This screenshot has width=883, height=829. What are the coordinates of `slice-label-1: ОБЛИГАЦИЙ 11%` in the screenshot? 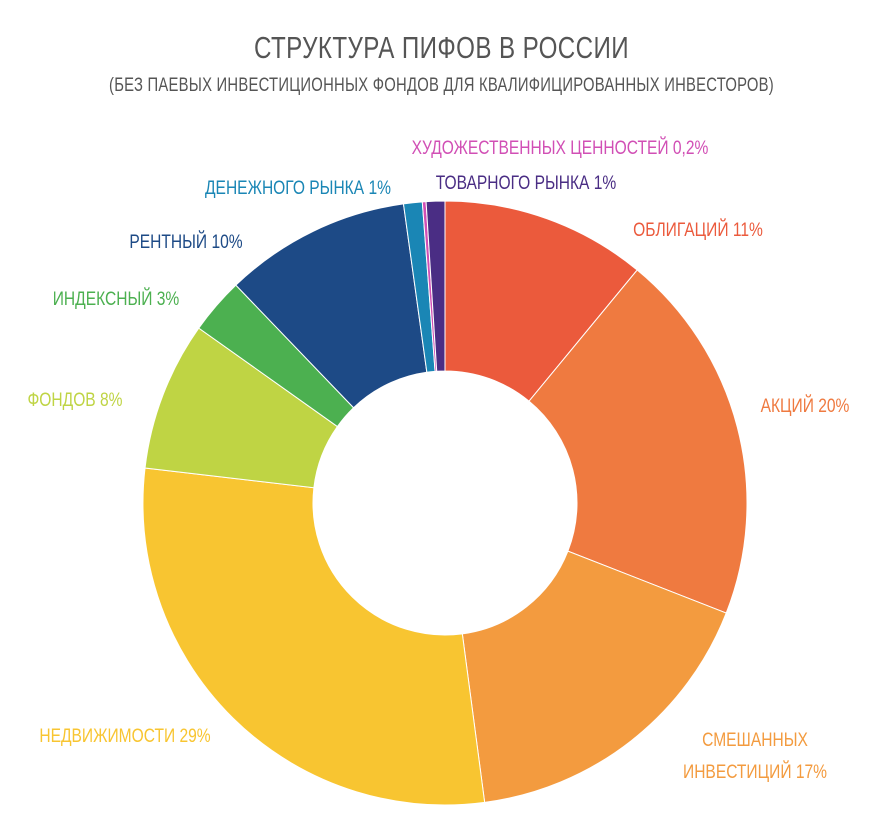 It's located at (698, 230).